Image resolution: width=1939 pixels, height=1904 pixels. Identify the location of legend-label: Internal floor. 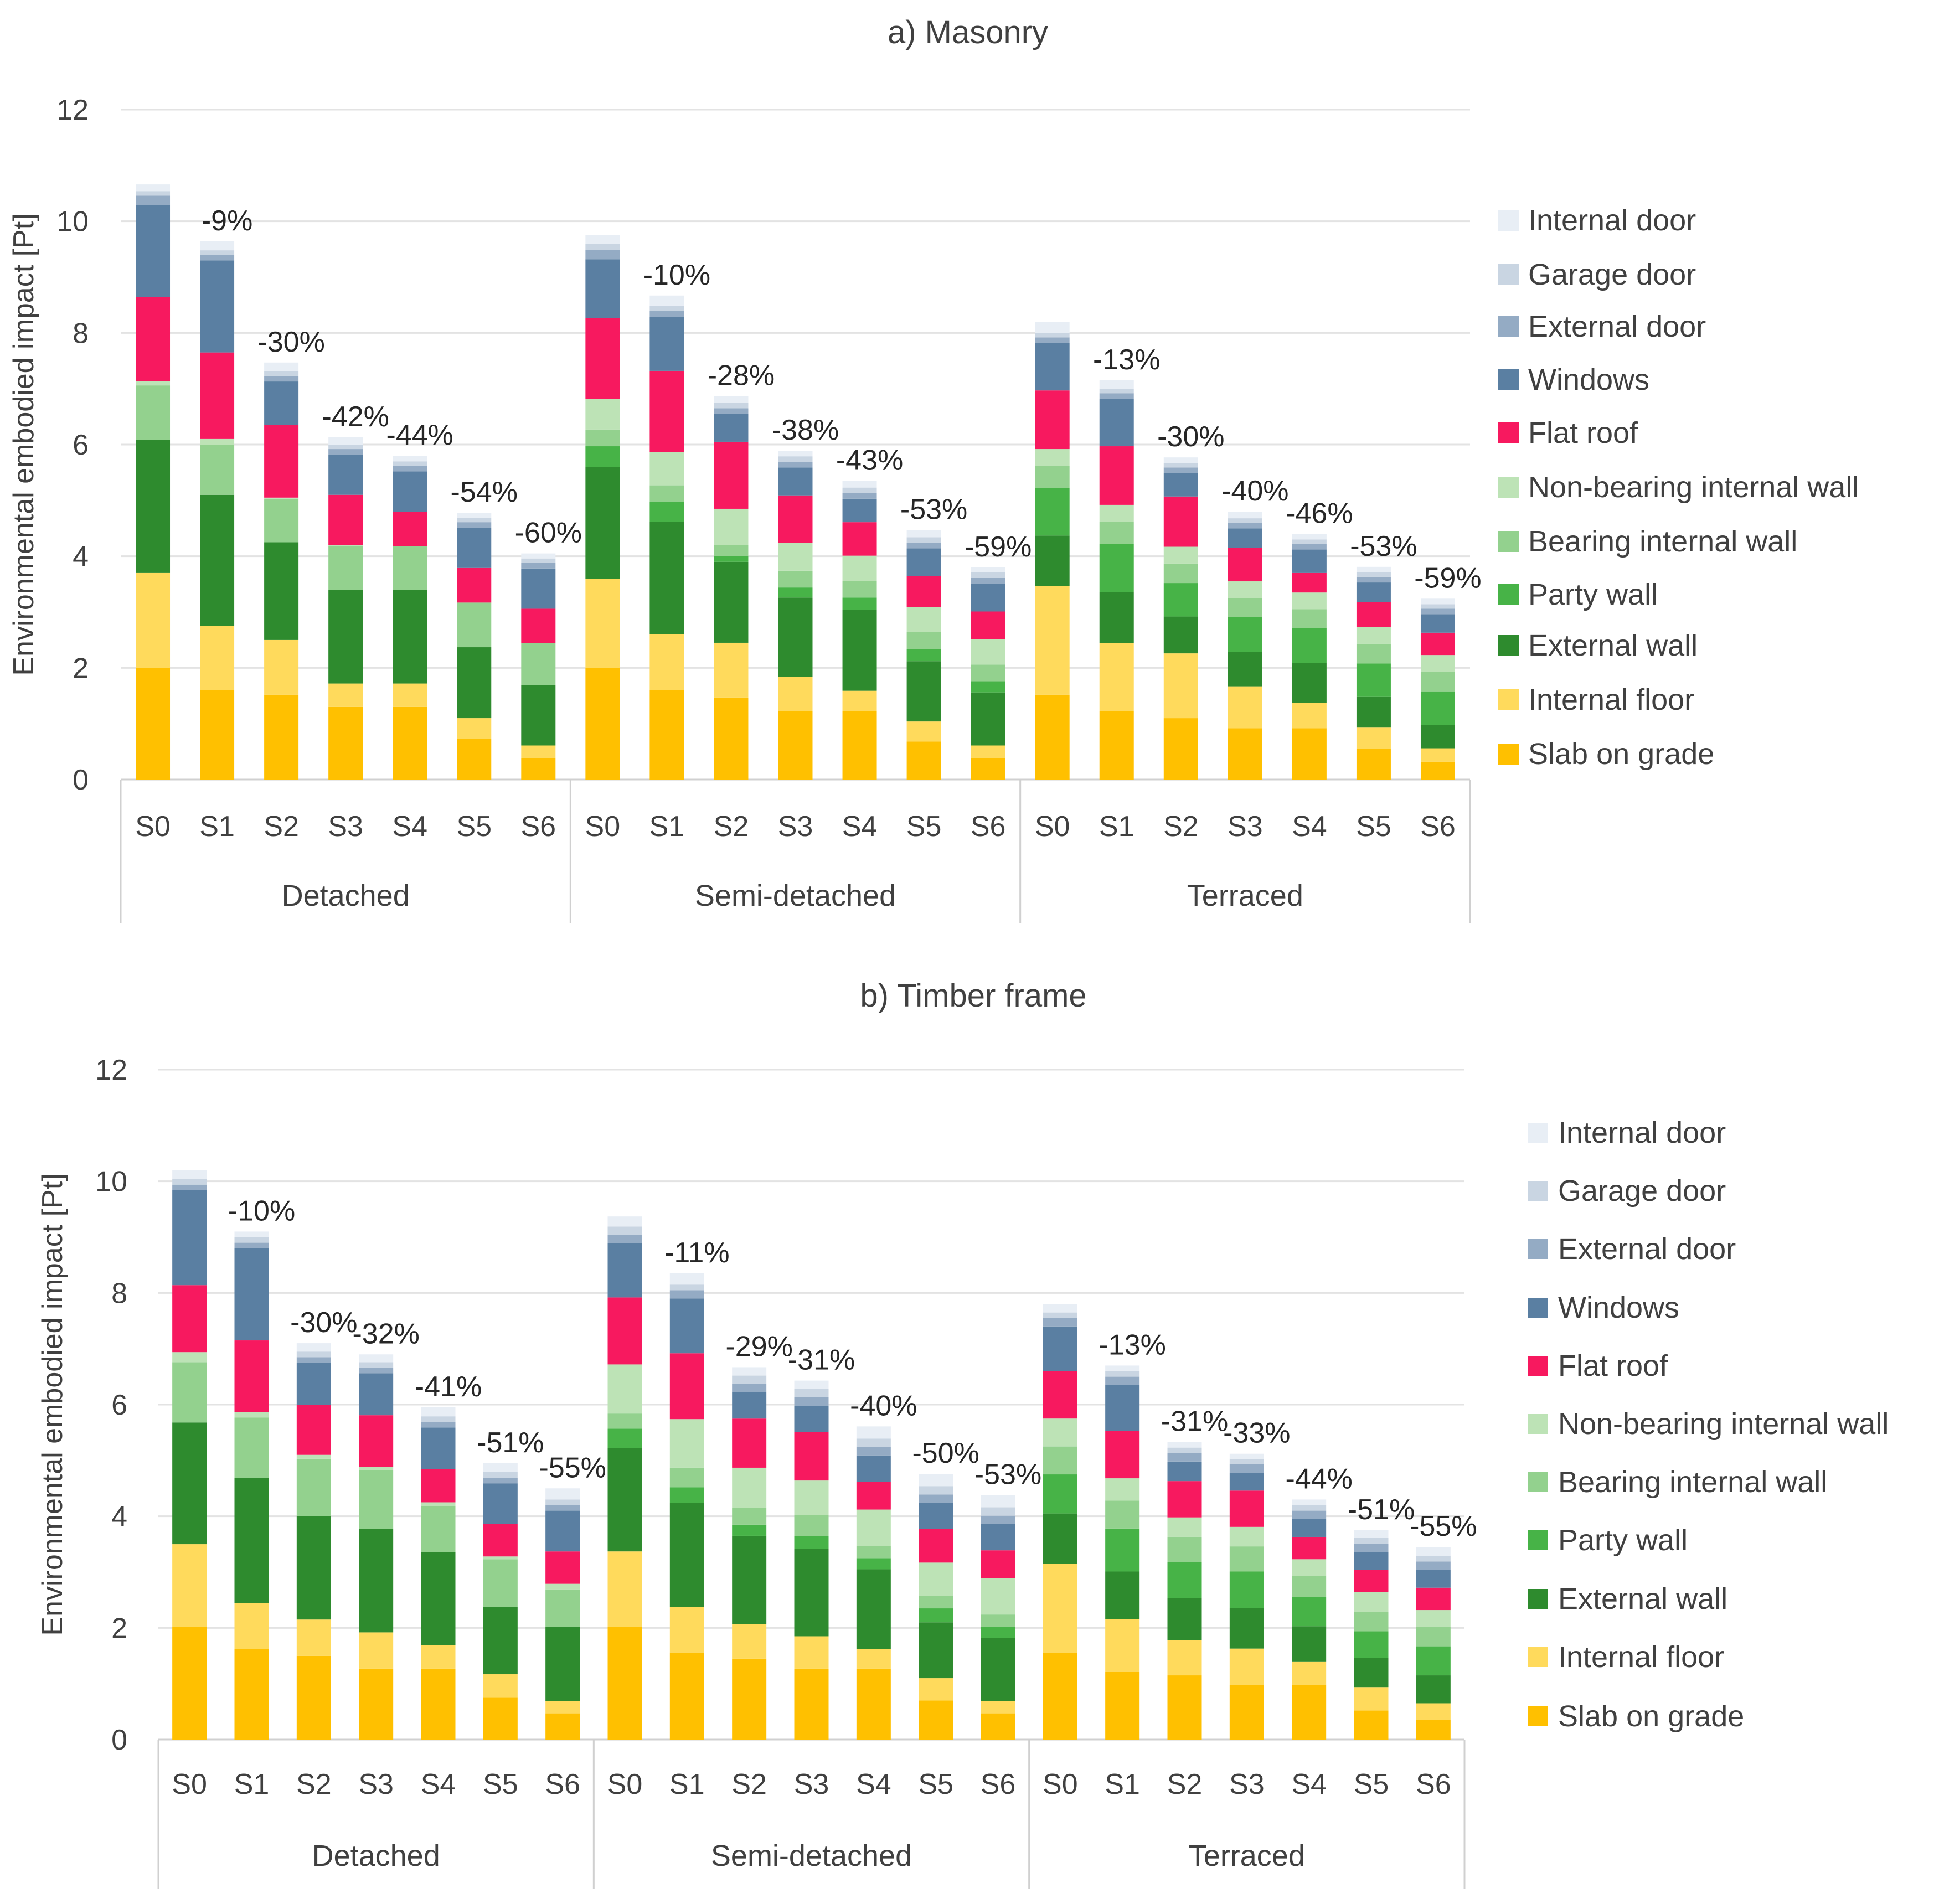
(1611, 699).